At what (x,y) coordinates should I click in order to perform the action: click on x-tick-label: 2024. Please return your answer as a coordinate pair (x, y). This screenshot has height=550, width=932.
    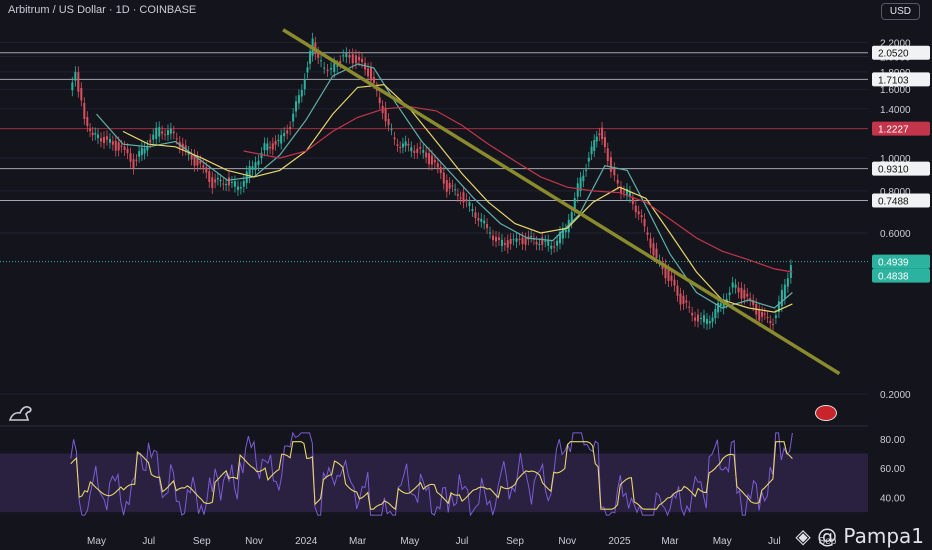
    Looking at the image, I should click on (306, 541).